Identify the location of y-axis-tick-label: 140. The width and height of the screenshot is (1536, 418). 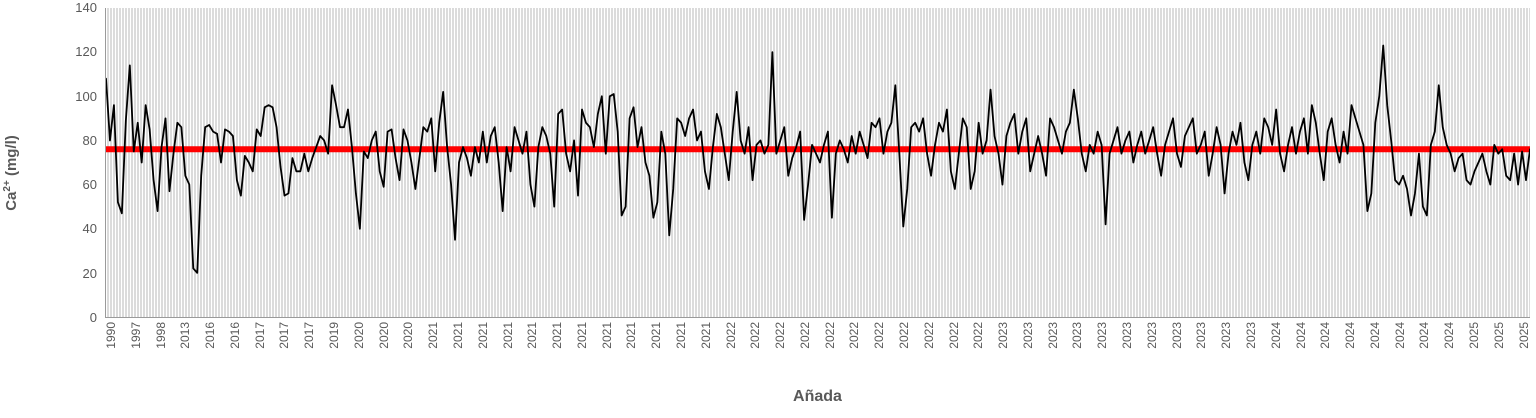
(86, 7).